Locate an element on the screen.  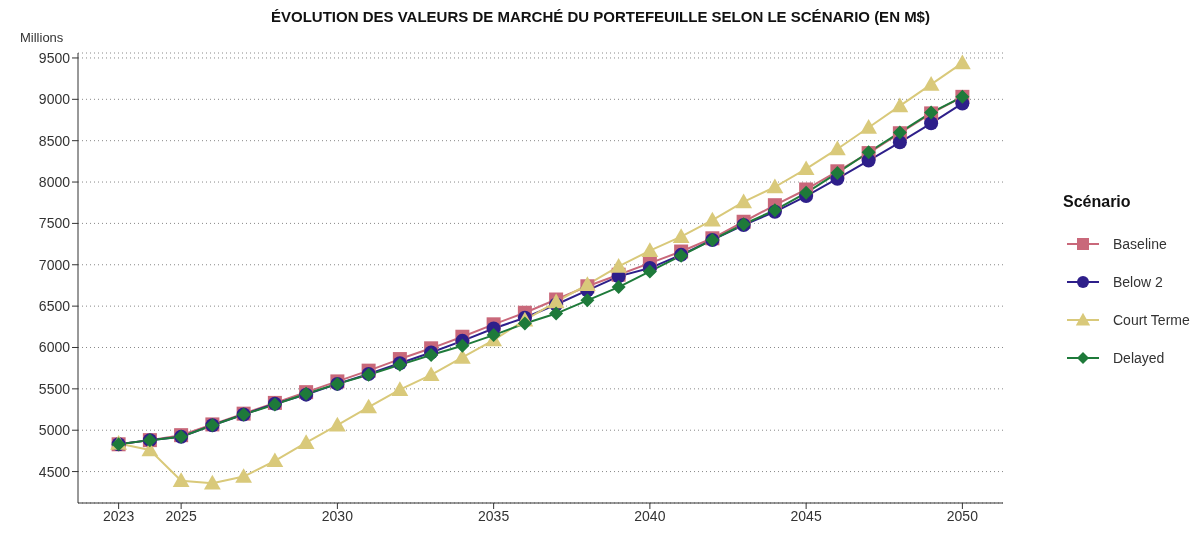
y-tick-label: 8500 is located at coordinates (54, 140).